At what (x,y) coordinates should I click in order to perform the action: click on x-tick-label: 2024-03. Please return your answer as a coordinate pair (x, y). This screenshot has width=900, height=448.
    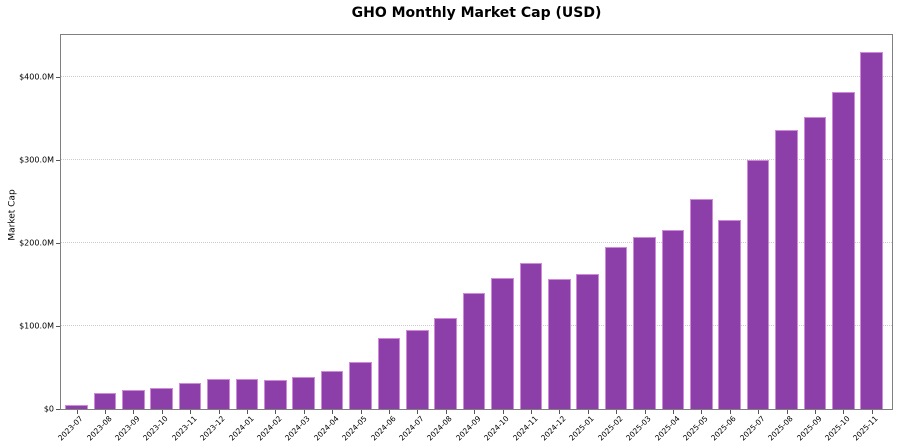
    Looking at the image, I should click on (298, 428).